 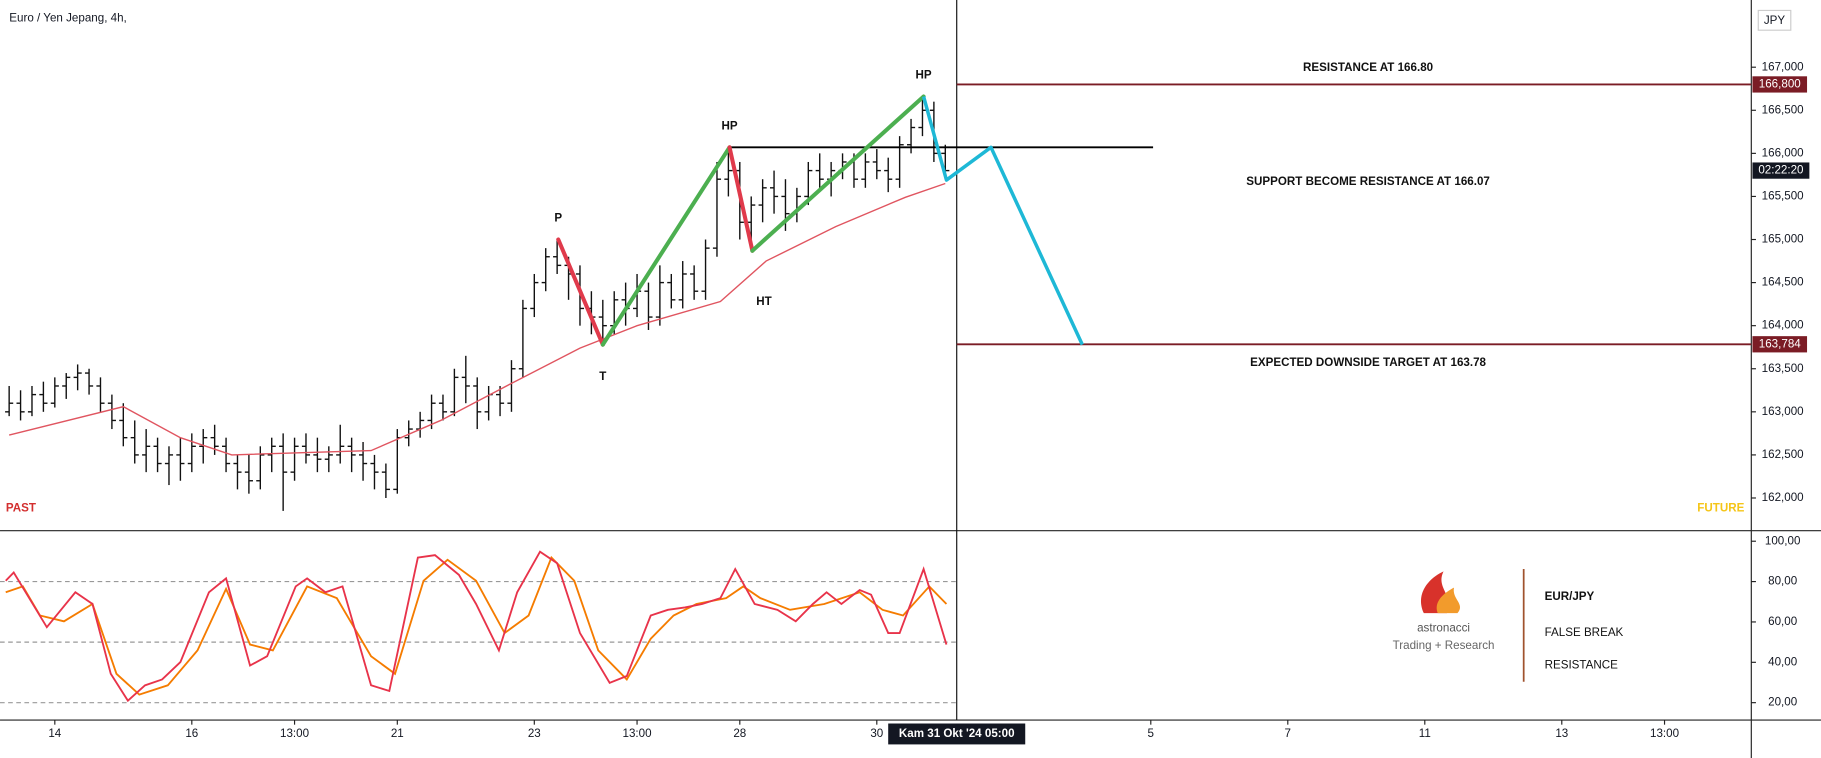 I want to click on y-tick-label: 163,500, so click(x=1783, y=368).